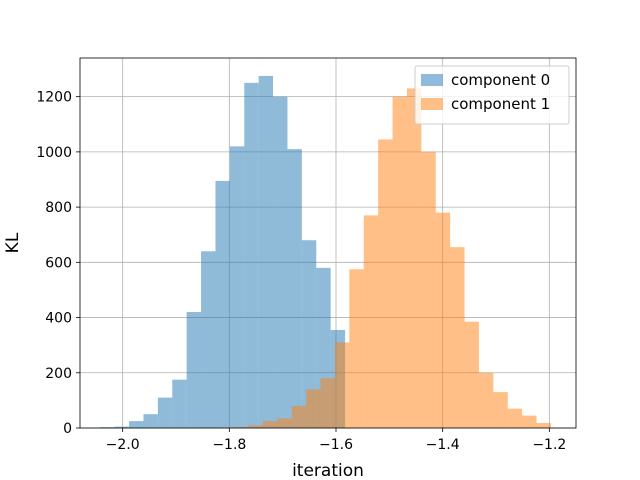 The image size is (640, 480). I want to click on x-tick-label-2: −1.6, so click(336, 445).